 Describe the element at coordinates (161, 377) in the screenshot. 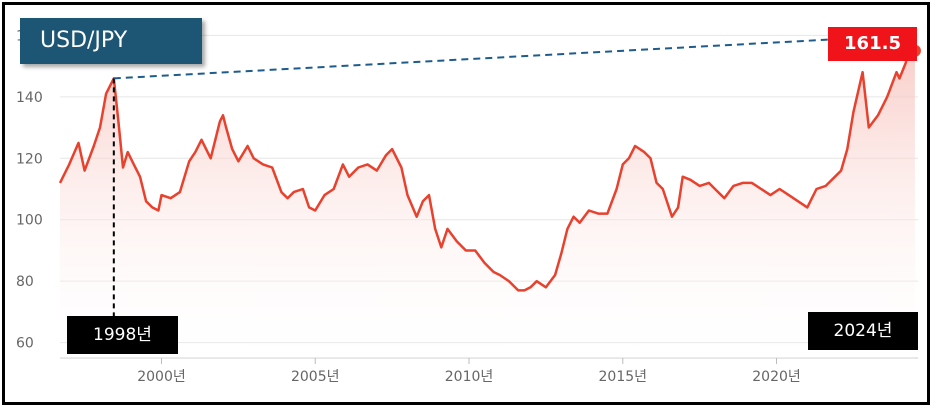

I see `x-tick-label: 2000년` at that location.